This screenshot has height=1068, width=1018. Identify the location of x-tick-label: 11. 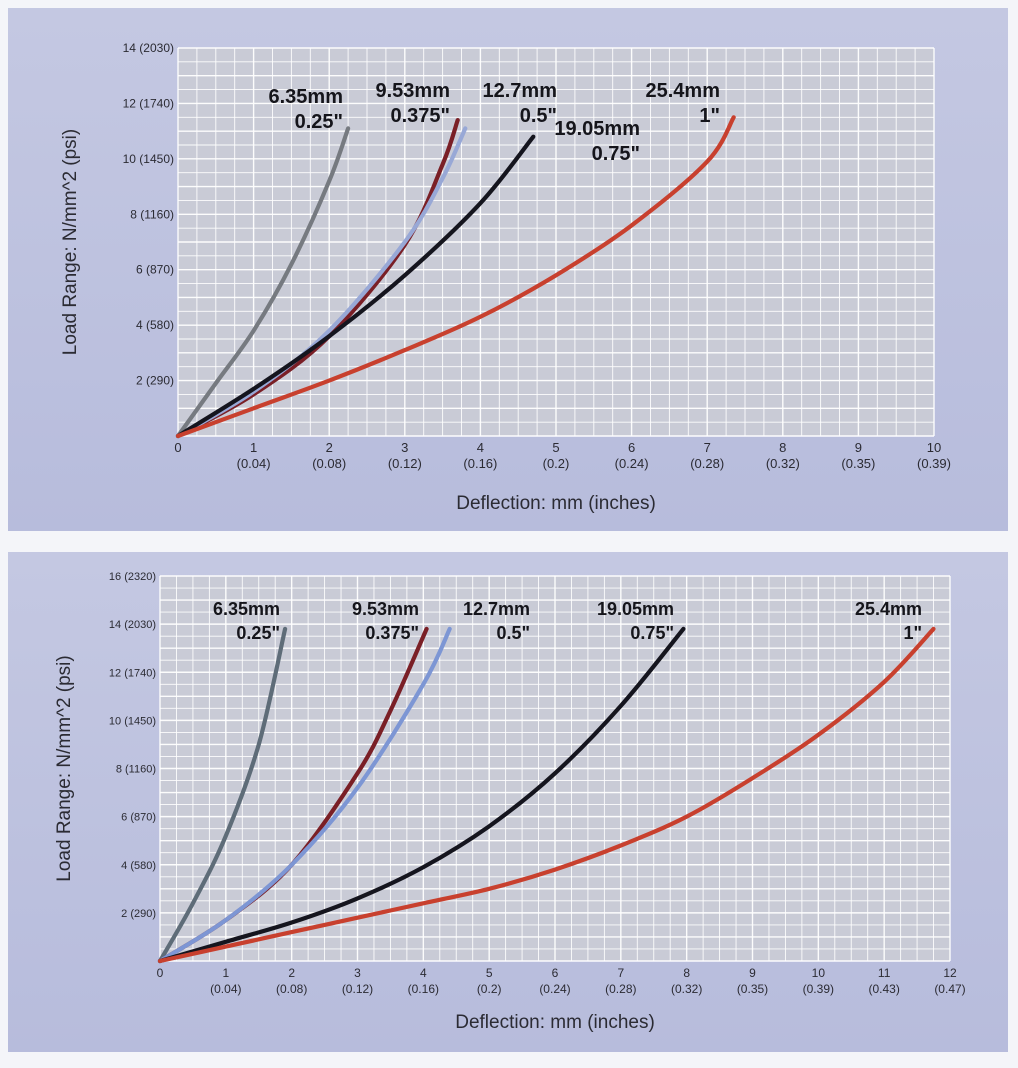
(884, 973).